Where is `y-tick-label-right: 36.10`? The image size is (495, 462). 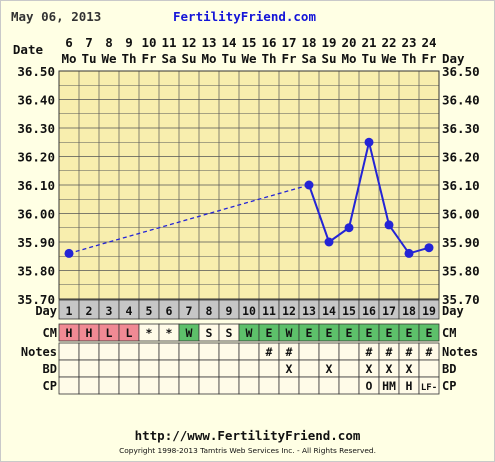
y-tick-label-right: 36.10 is located at coordinates (461, 185).